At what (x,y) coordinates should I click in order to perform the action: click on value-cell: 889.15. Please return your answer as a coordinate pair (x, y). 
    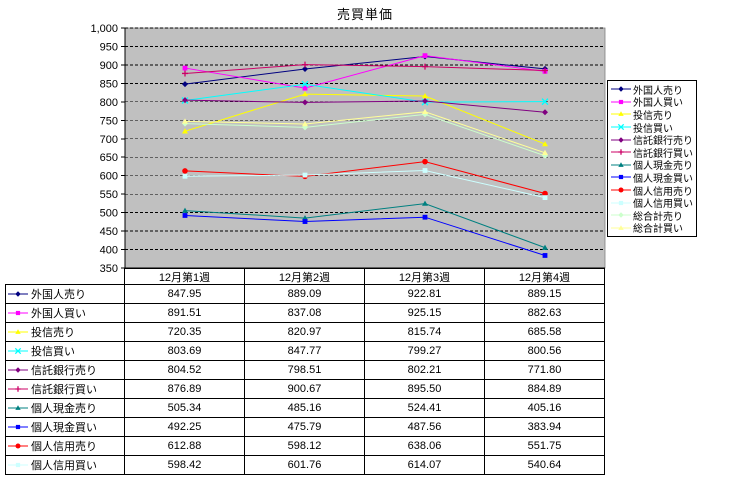
    Looking at the image, I should click on (545, 294).